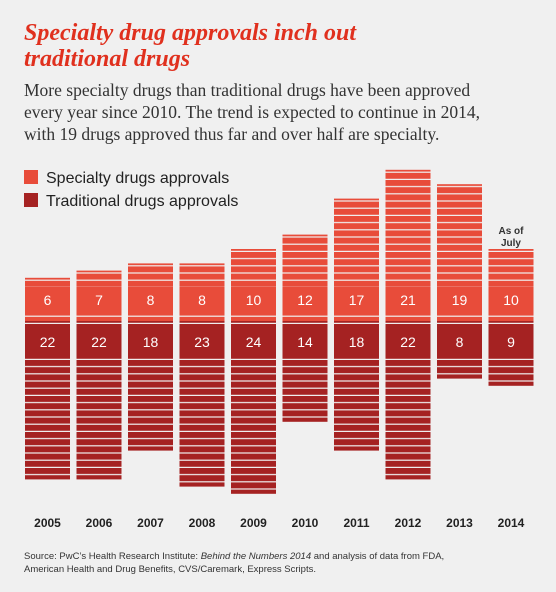 Image resolution: width=556 pixels, height=592 pixels. I want to click on x-tick-label: 2013, so click(459, 523).